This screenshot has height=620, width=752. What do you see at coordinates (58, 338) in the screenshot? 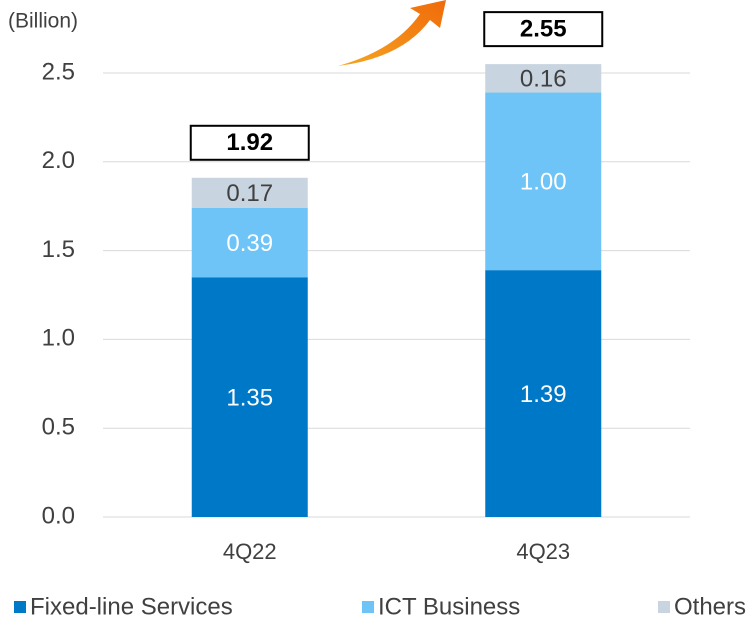
I see `y-tick-label: 1.0` at bounding box center [58, 338].